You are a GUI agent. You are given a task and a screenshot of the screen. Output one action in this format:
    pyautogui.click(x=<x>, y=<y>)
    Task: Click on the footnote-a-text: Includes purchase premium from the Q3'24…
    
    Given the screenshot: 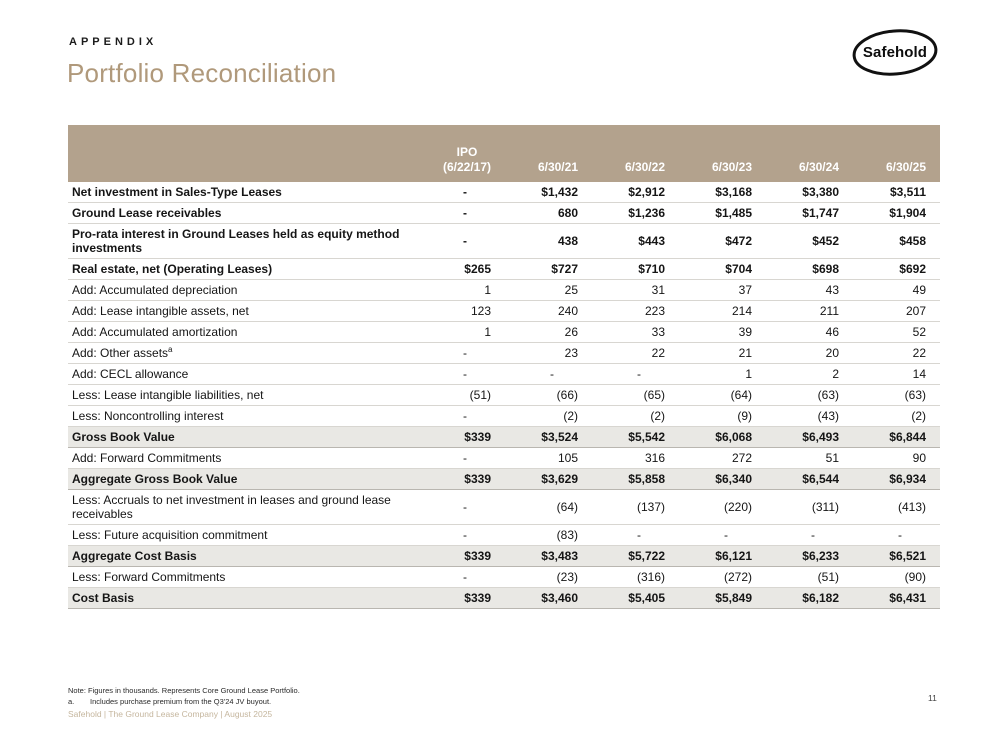 What is the action you would take?
    pyautogui.click(x=181, y=701)
    